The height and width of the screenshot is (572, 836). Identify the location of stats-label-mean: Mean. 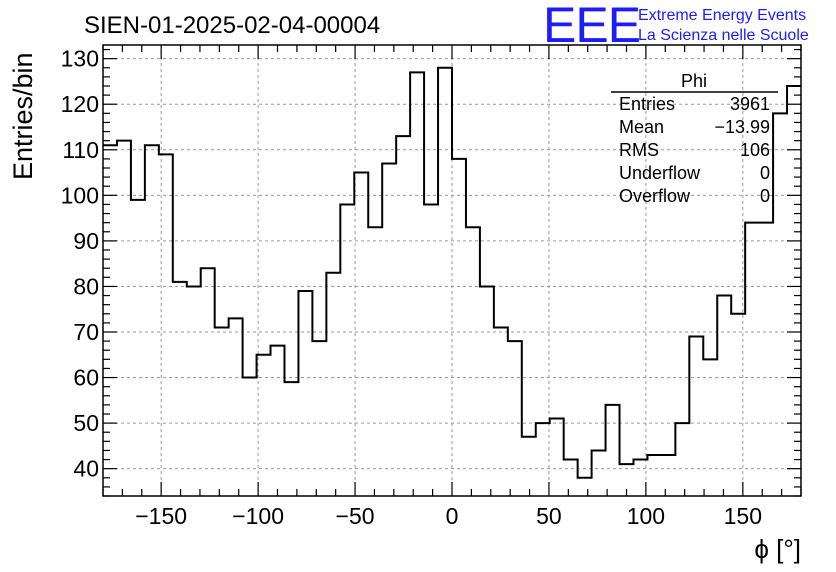
(641, 127).